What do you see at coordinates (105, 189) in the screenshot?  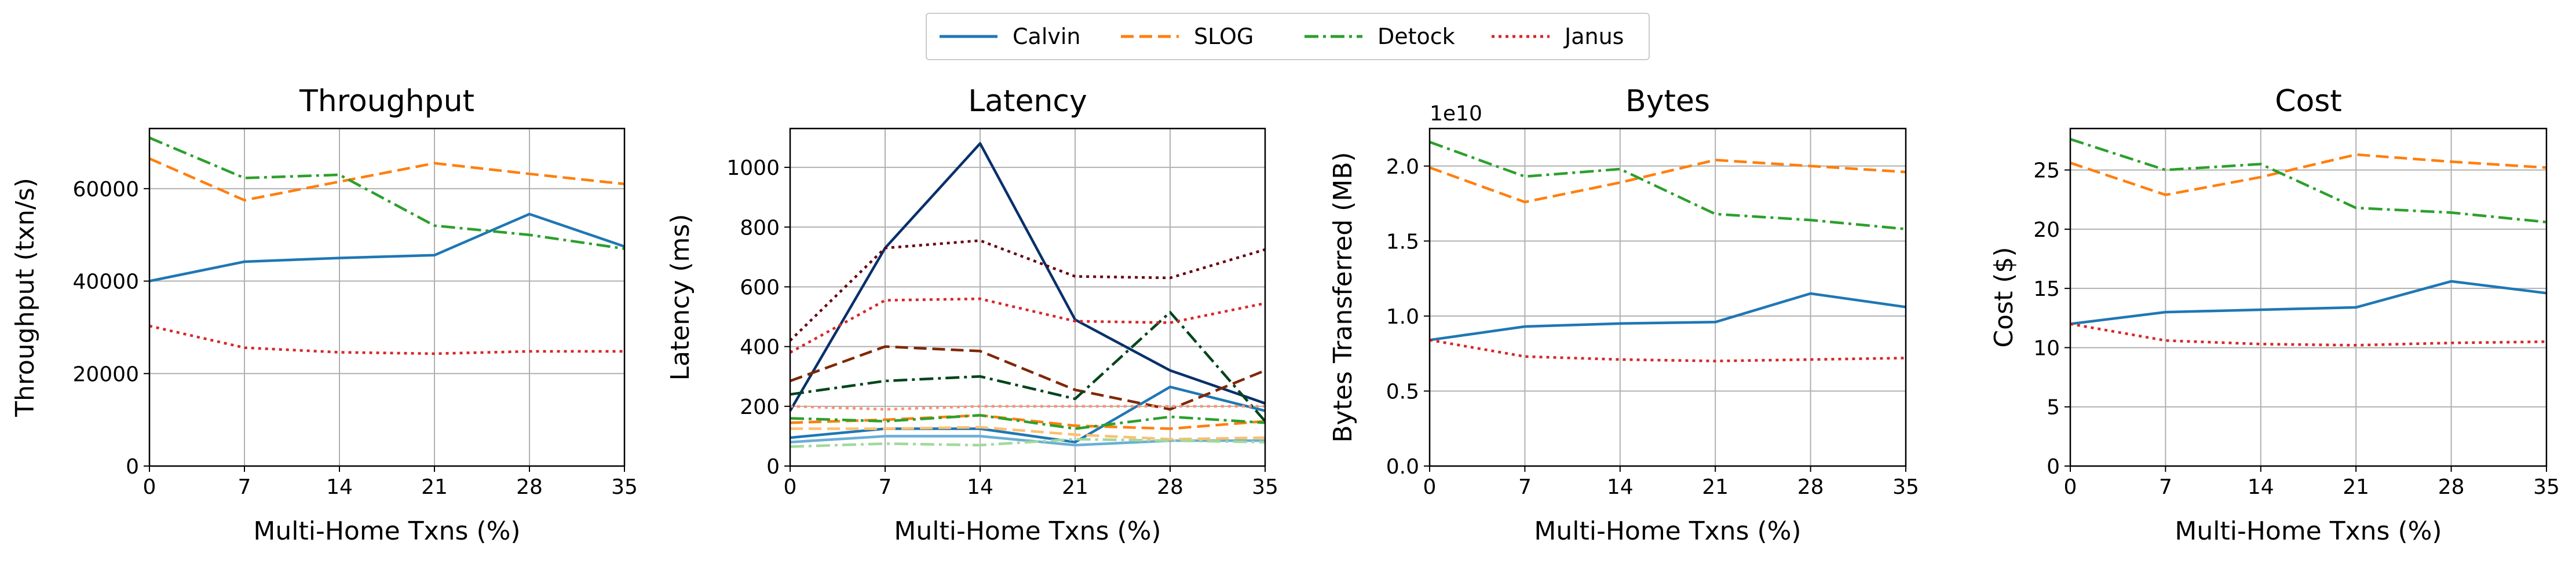 I see `y-tick-label: 60000` at bounding box center [105, 189].